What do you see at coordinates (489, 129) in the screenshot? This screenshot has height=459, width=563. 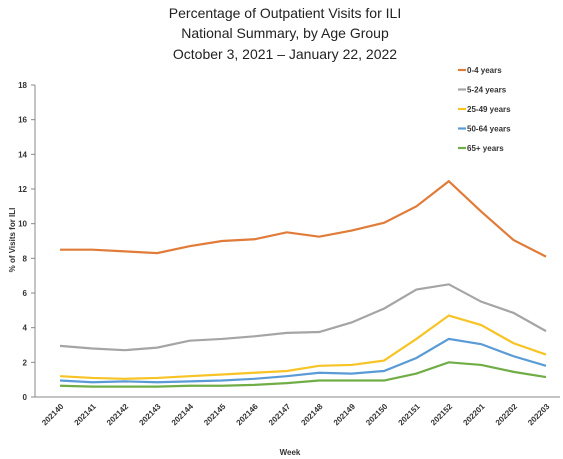 I see `legend-label: 50-64 years` at bounding box center [489, 129].